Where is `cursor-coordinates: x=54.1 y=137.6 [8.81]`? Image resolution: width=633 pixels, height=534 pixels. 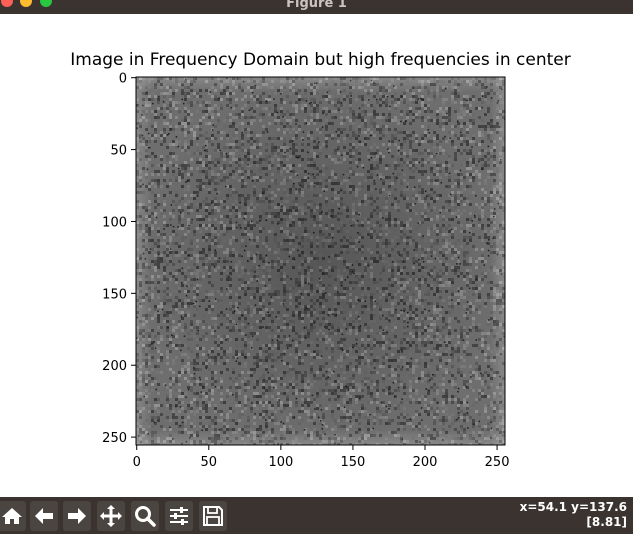
cursor-coordinates: x=54.1 y=137.6 [8.81] is located at coordinates (573, 515).